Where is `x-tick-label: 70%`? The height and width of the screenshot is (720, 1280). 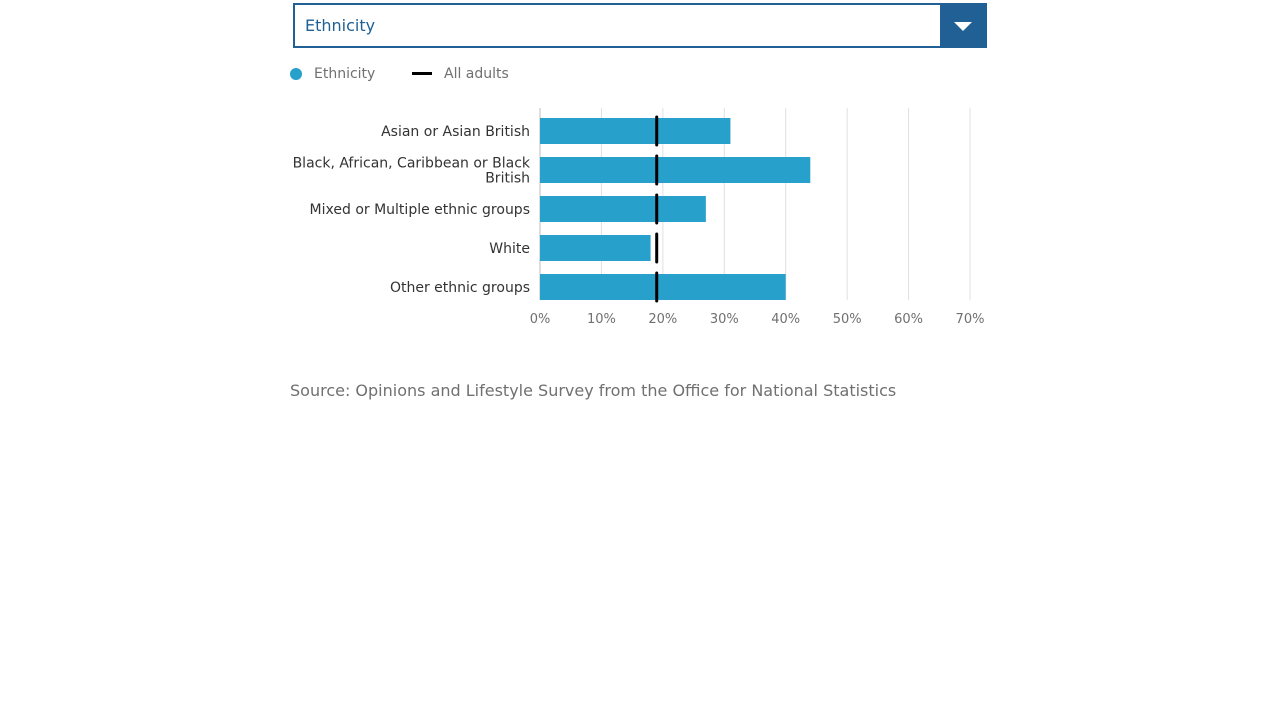 x-tick-label: 70% is located at coordinates (970, 319).